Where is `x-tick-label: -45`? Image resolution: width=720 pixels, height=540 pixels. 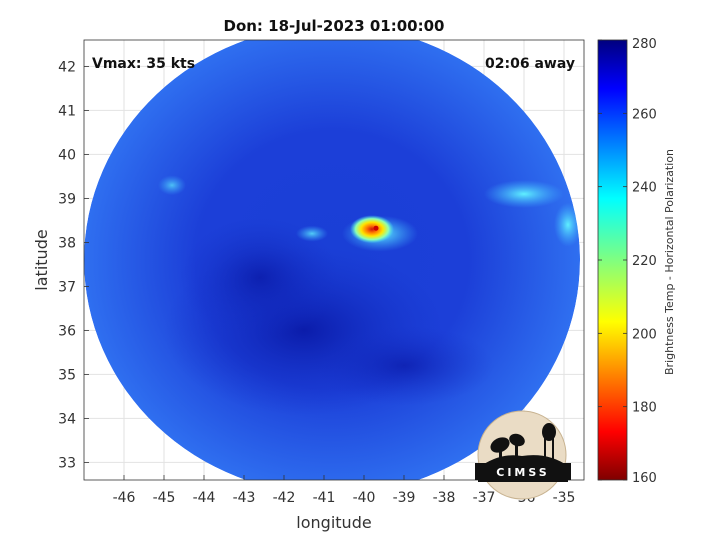 x-tick-label: -45 is located at coordinates (164, 498).